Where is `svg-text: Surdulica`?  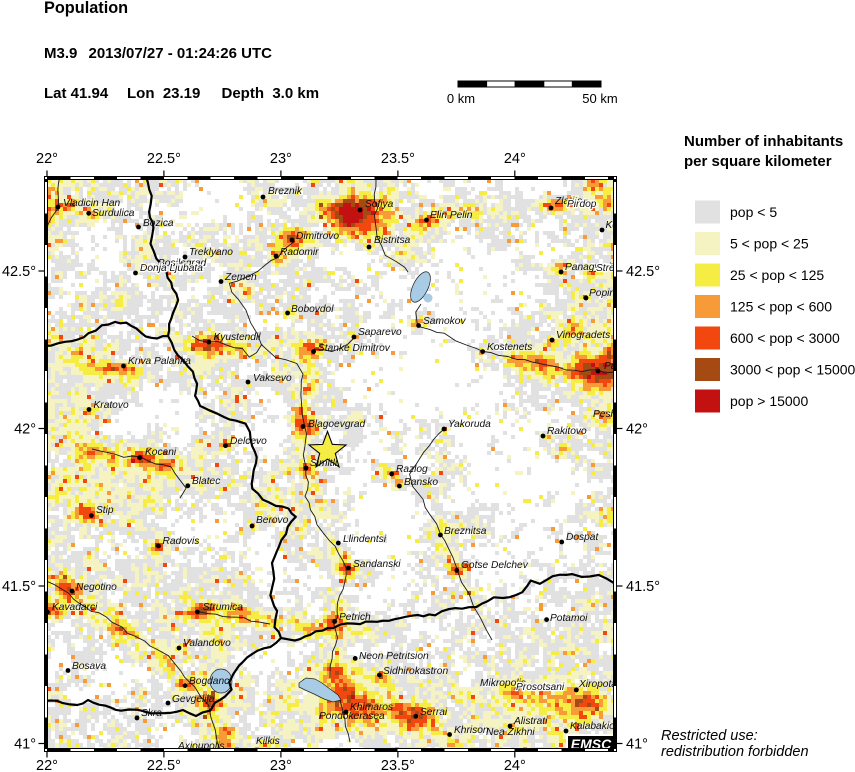 svg-text: Surdulica is located at coordinates (113, 213).